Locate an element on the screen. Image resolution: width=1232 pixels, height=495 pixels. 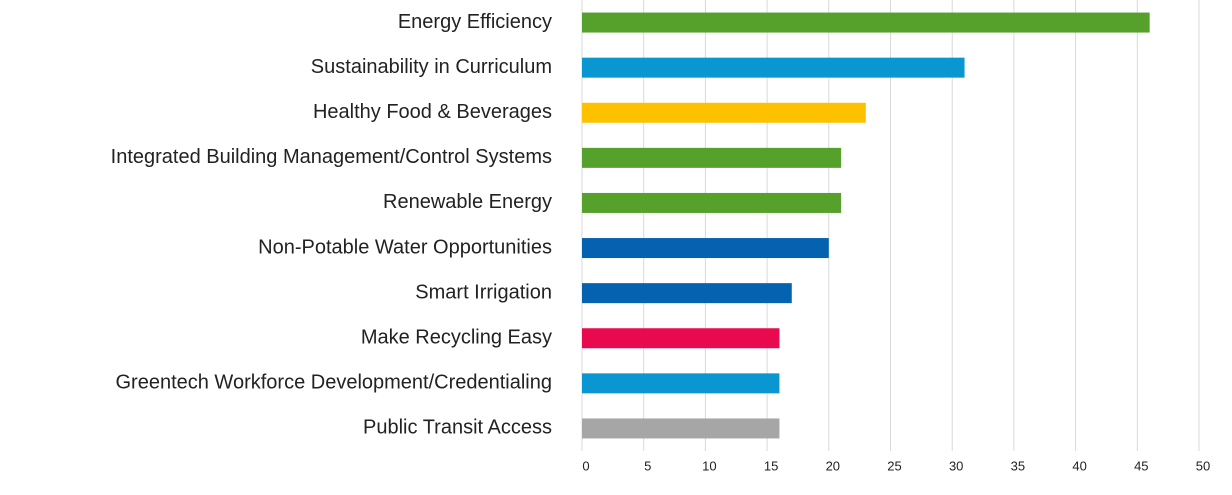
y-tick-label: Make Recycling Easy is located at coordinates (456, 338).